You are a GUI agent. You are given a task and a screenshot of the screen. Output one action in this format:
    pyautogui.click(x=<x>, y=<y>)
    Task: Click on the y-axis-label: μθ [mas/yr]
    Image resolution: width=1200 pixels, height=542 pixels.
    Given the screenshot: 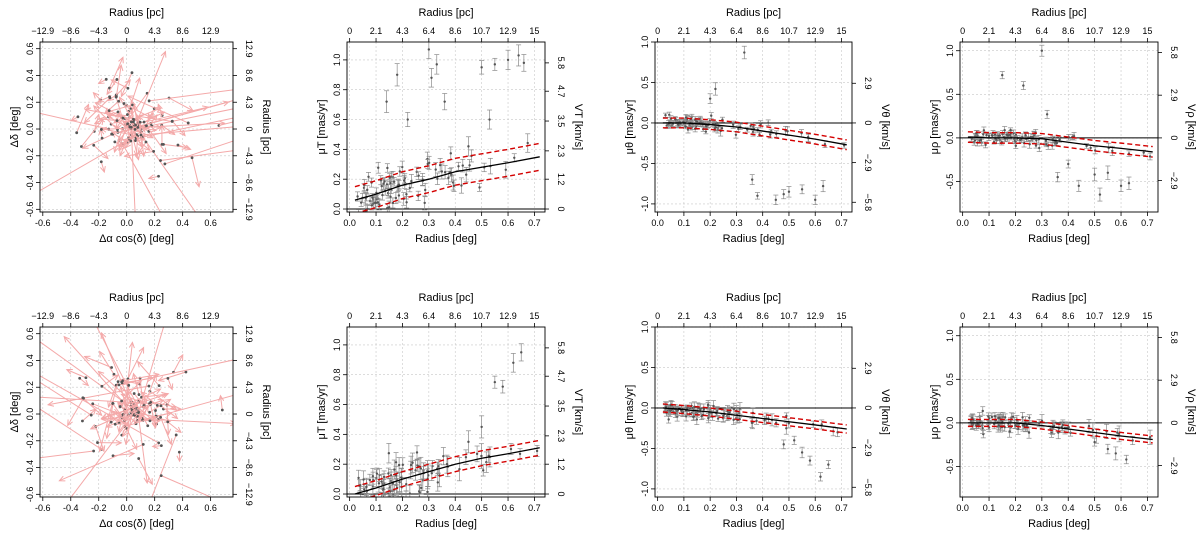 What is the action you would take?
    pyautogui.click(x=630, y=127)
    